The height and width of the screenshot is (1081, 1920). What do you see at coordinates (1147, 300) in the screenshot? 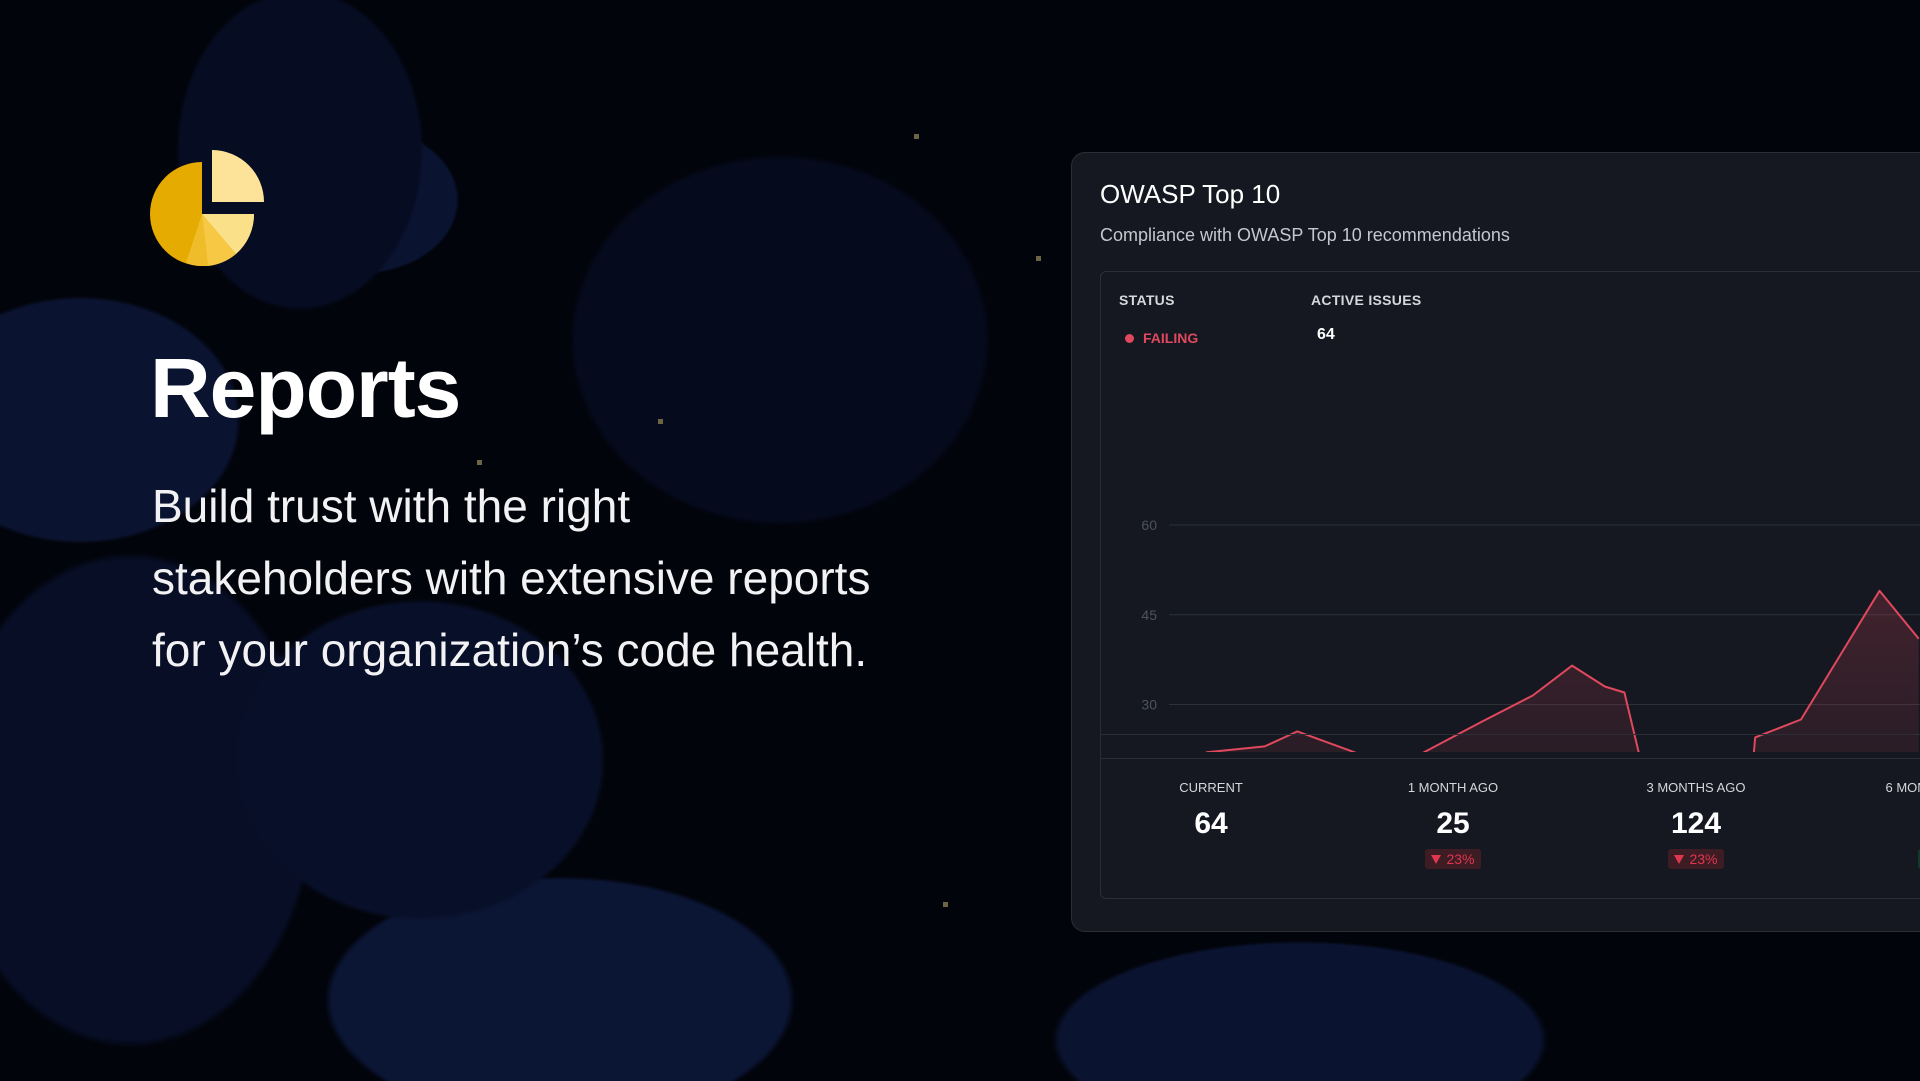
I see `status-label: STATUS` at bounding box center [1147, 300].